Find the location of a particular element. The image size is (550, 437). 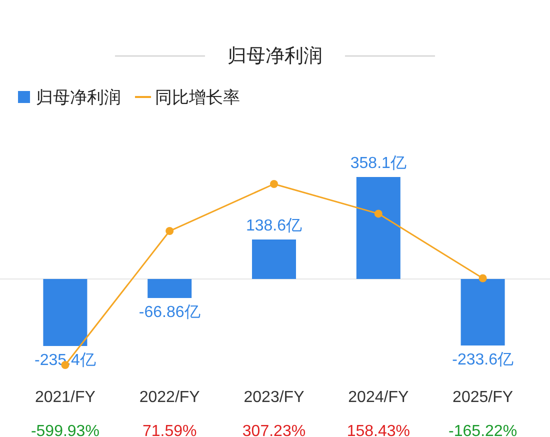

x-tick-label: 2023/FY is located at coordinates (274, 397).